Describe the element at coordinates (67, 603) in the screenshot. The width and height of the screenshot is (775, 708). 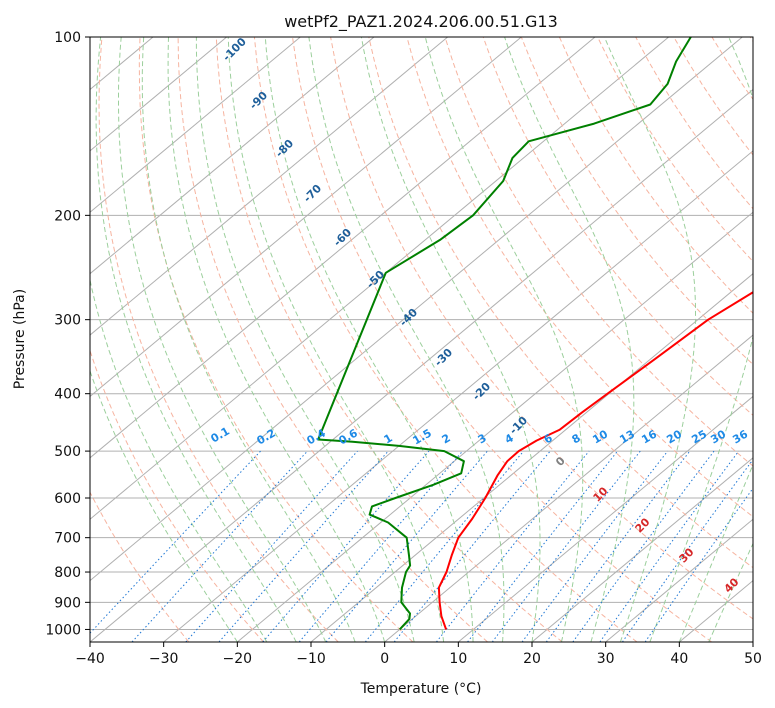
I see `y-tick-label: 900` at that location.